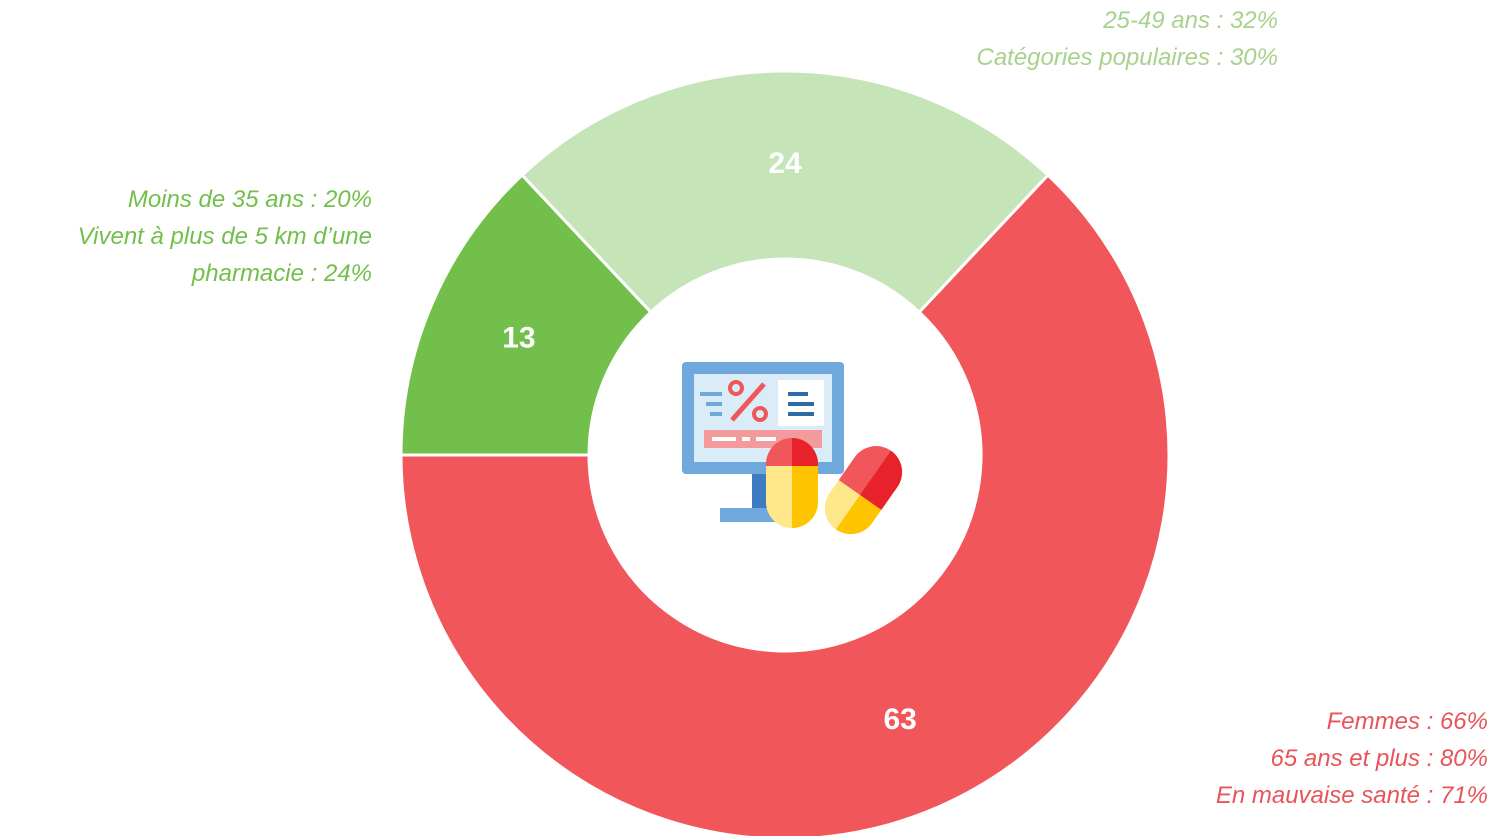 Image resolution: width=1493 pixels, height=836 pixels. Describe the element at coordinates (1351, 795) in the screenshot. I see `annotation-line: En mauvaise santé : 71%` at that location.